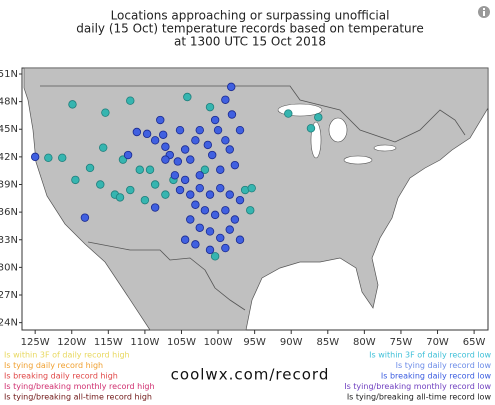  What do you see at coordinates (9, 157) in the screenshot?
I see `y-tick-label: 42N` at bounding box center [9, 157].